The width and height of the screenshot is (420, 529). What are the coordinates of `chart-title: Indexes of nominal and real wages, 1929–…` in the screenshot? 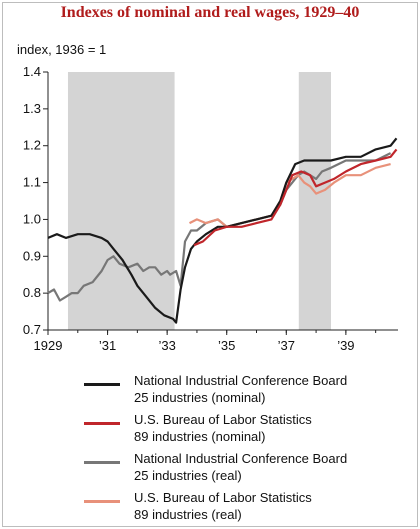 It's located at (210, 12).